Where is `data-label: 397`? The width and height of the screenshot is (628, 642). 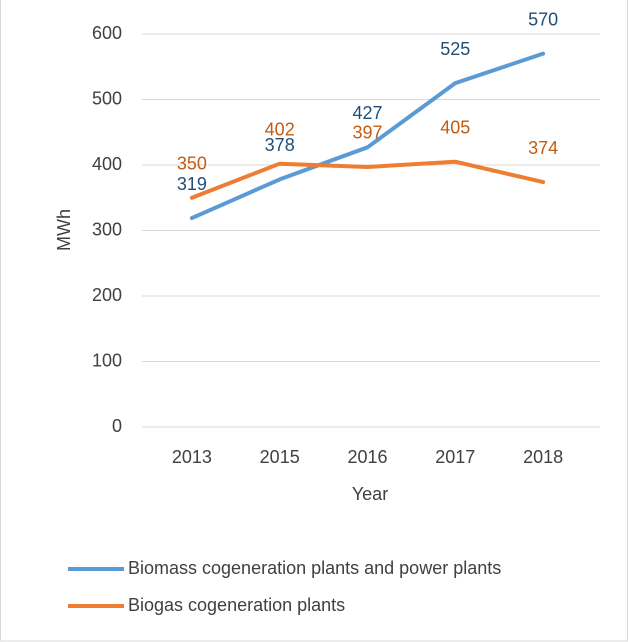
data-label: 397 is located at coordinates (367, 133).